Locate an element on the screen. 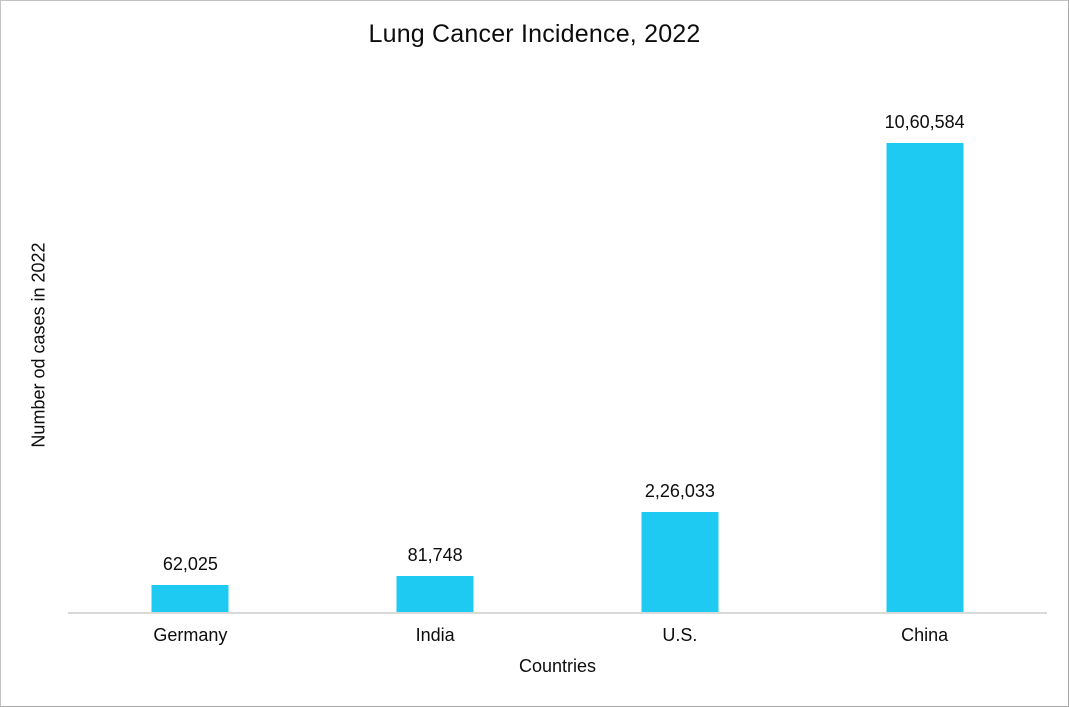 This screenshot has width=1069, height=707. data-label: 81,748 is located at coordinates (435, 554).